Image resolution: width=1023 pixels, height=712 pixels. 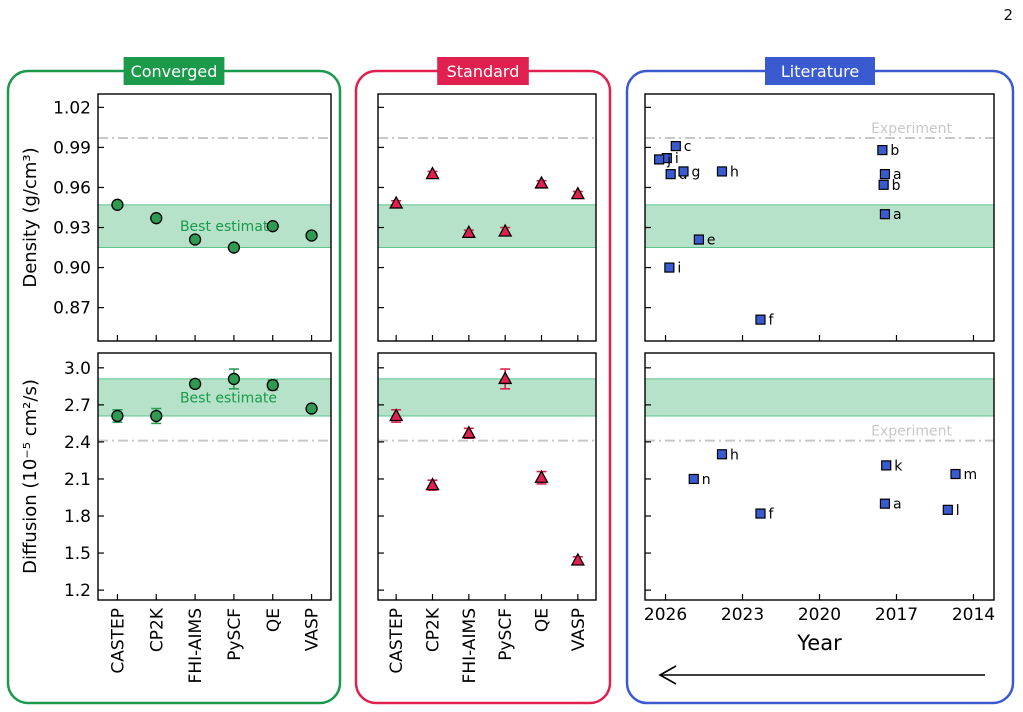 I want to click on chart1-ytick-label-4: 2.4, so click(x=77, y=443).